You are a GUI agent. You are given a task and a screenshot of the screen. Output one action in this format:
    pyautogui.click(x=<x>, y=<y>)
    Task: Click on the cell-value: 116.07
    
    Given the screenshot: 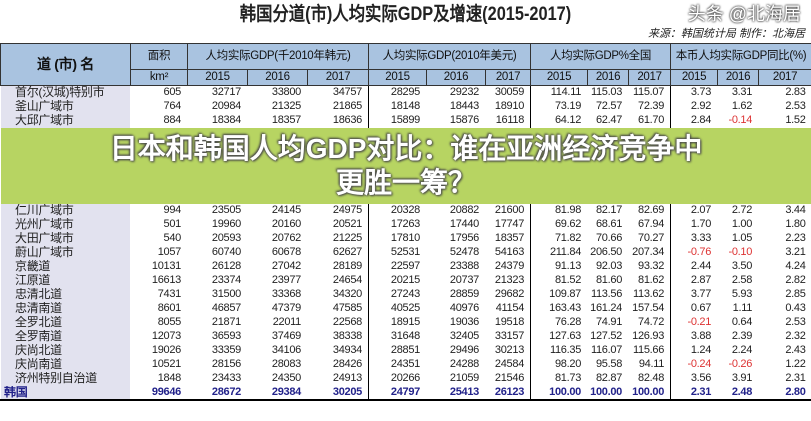 What is the action you would take?
    pyautogui.click(x=608, y=350)
    